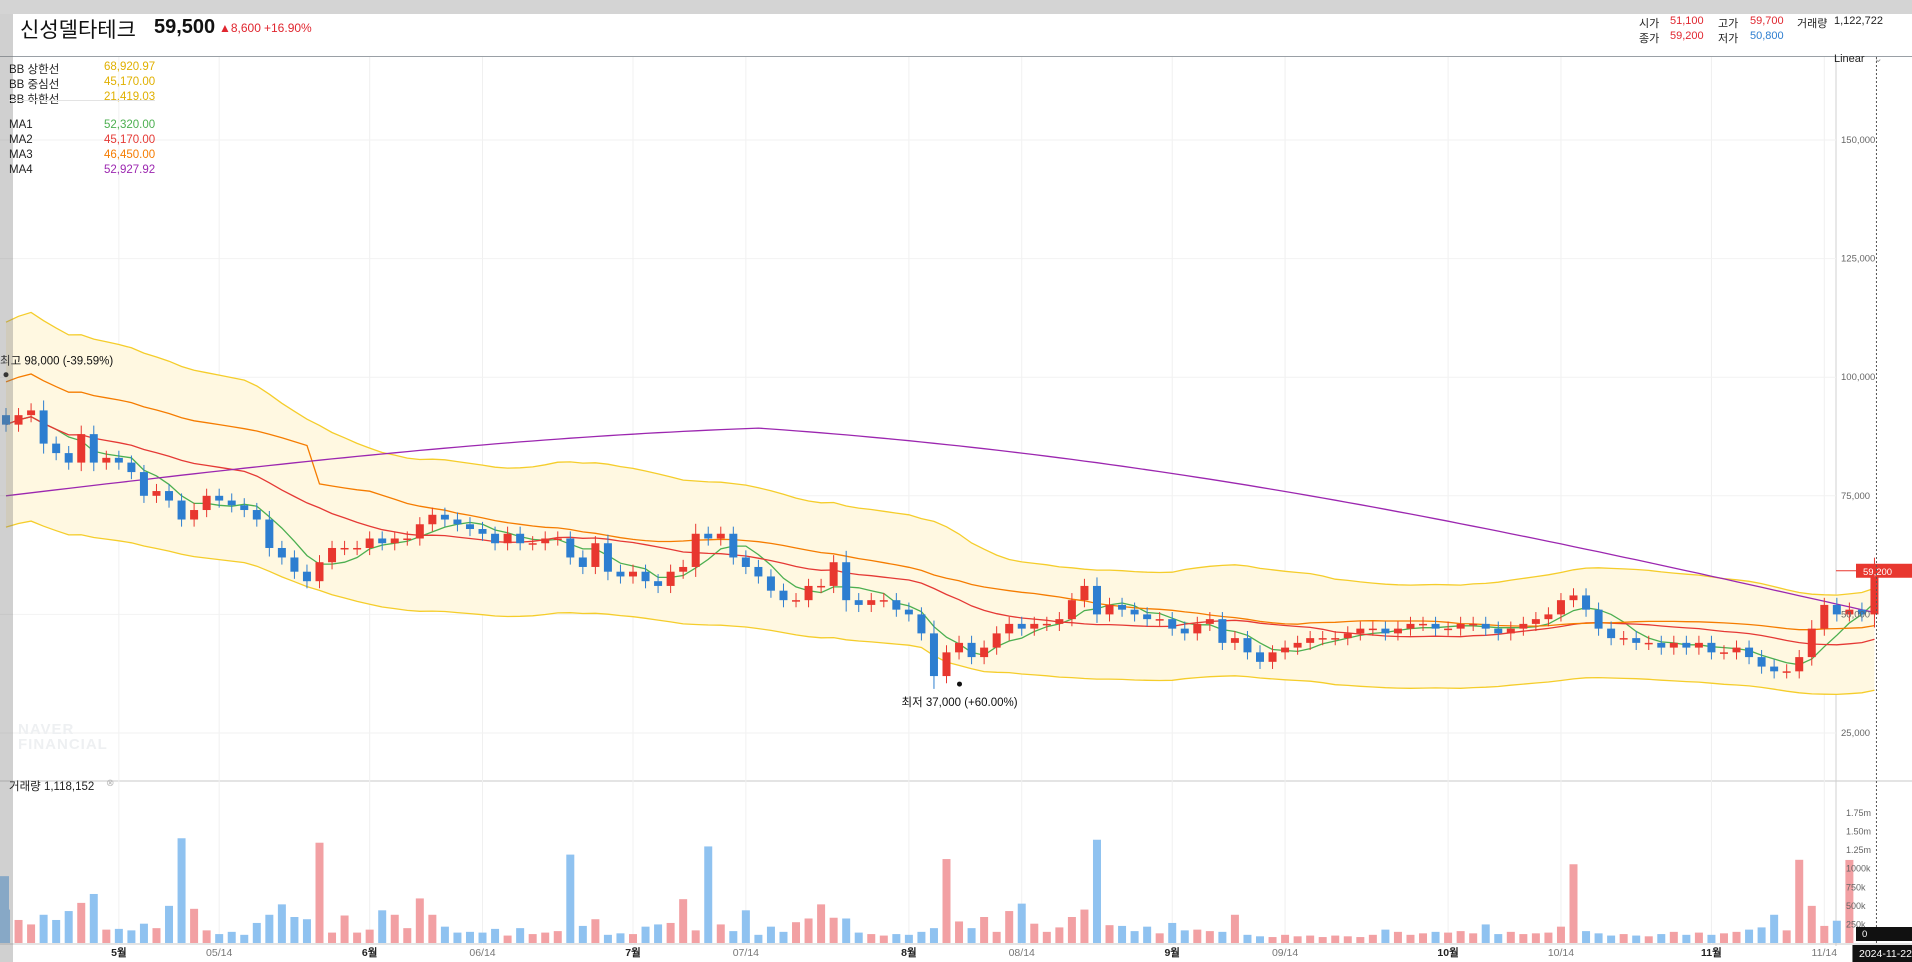  Describe the element at coordinates (110, 783) in the screenshot. I see `close-icon: ⊗` at that location.